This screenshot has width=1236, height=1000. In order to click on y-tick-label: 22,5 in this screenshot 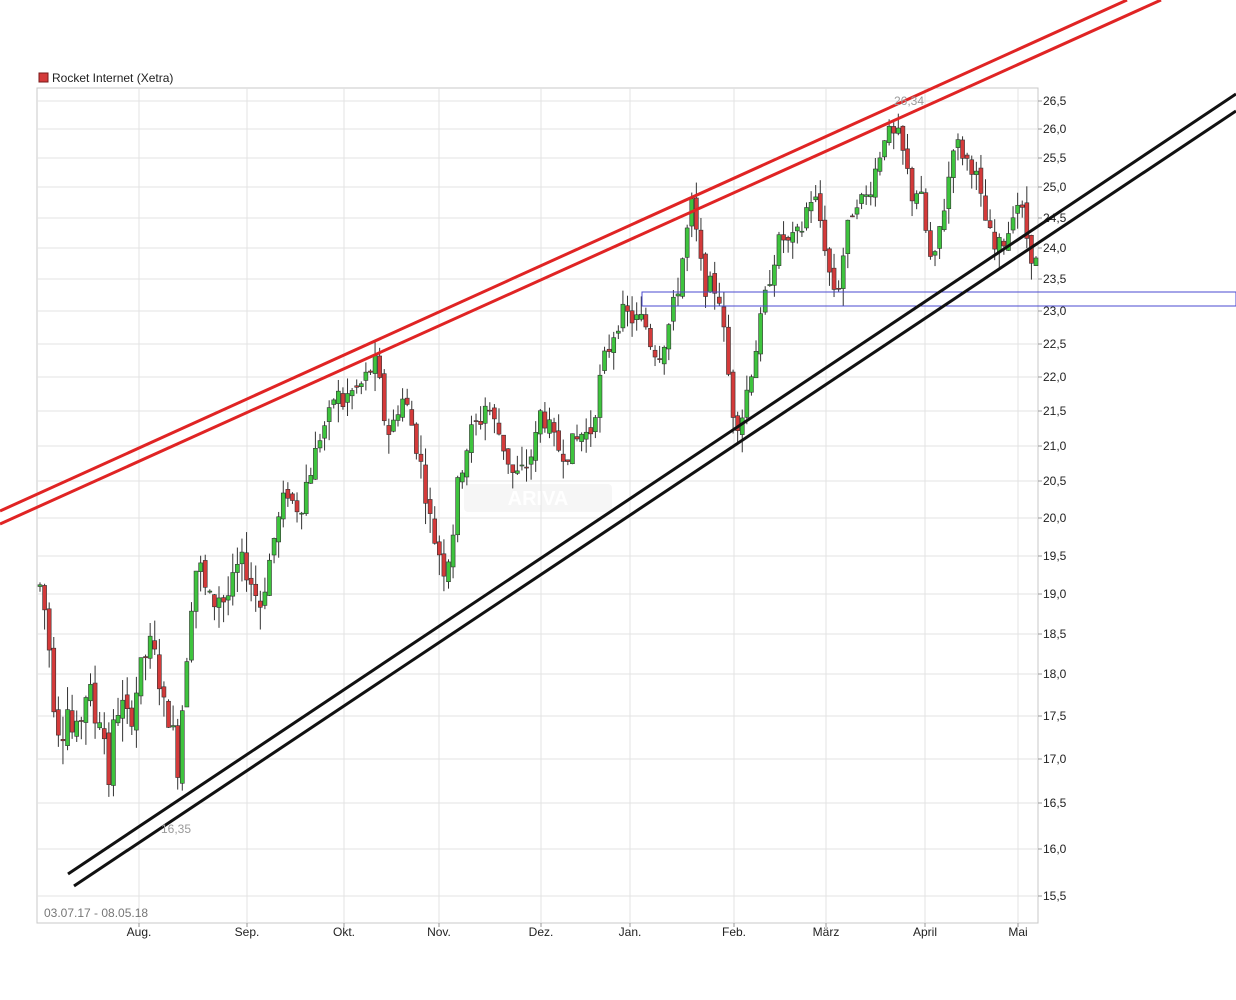, I will do `click(1055, 344)`.